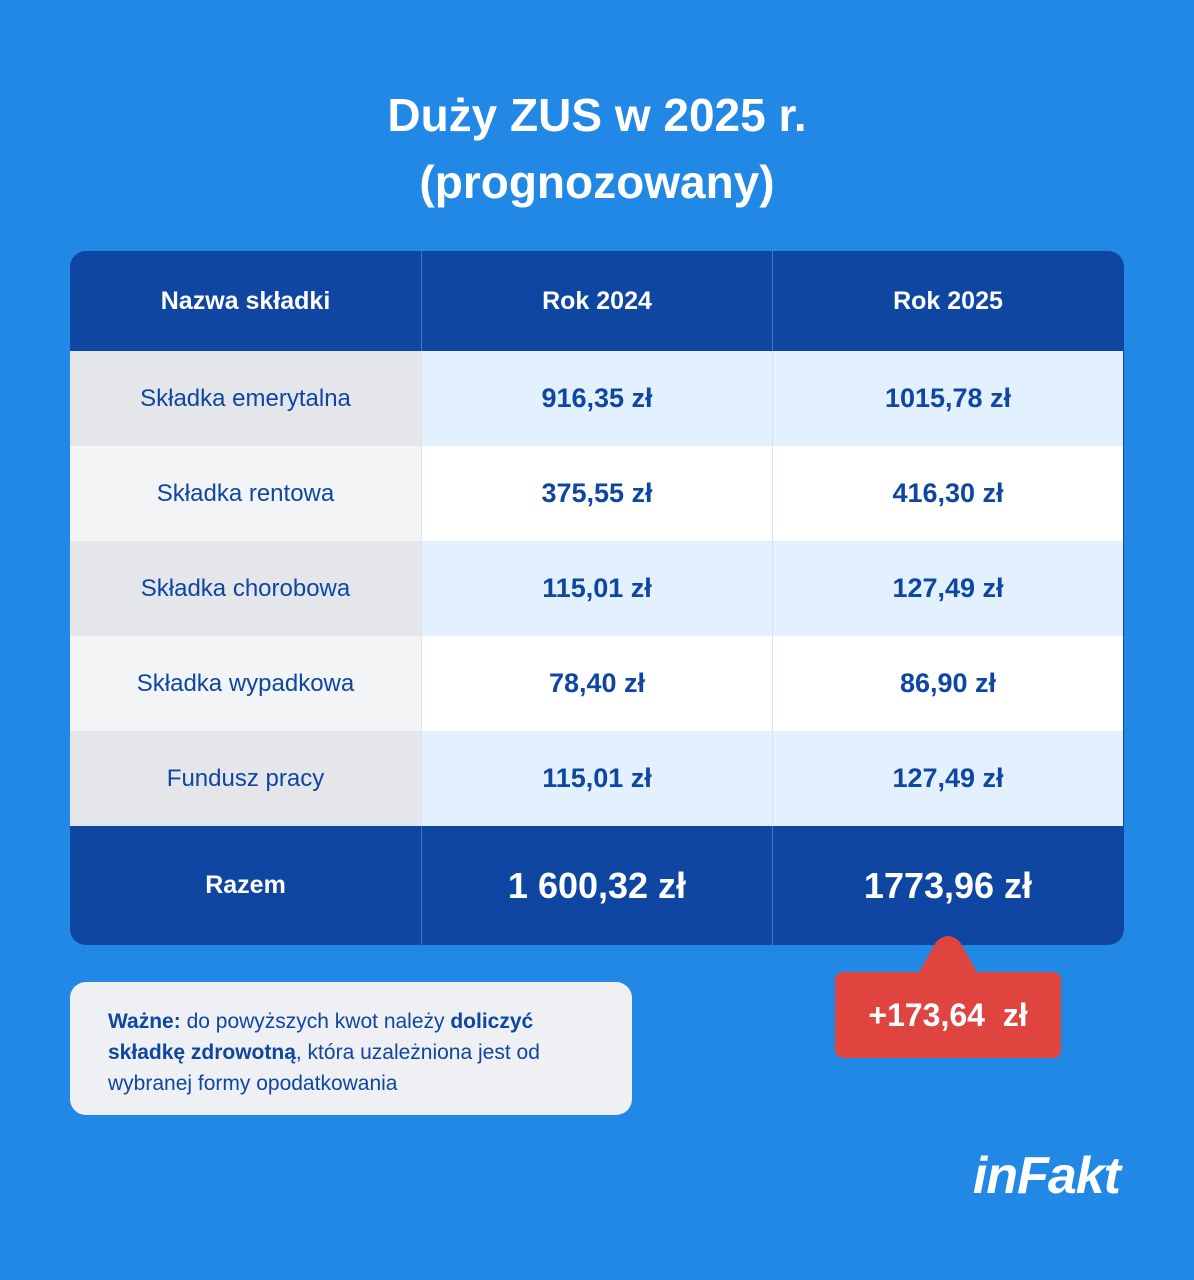 This screenshot has height=1280, width=1194. I want to click on name-cell: Składka wypadkowa, so click(245, 683).